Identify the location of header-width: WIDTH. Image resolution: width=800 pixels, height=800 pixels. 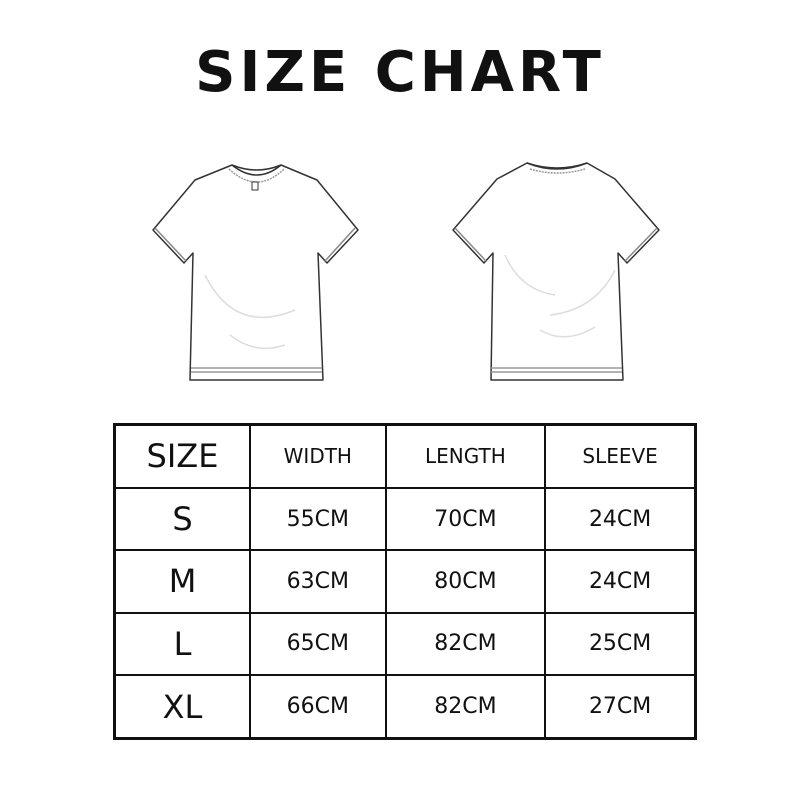
(318, 456).